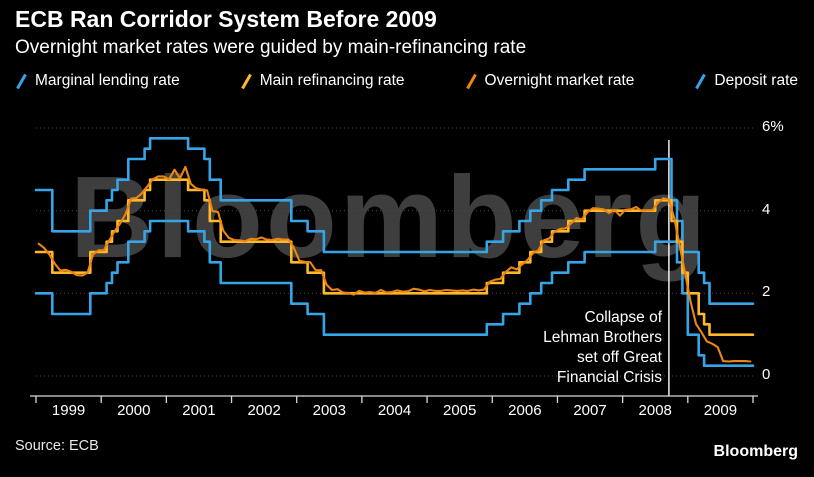 This screenshot has width=814, height=477. I want to click on bloomberg-logo: Bloomberg, so click(755, 451).